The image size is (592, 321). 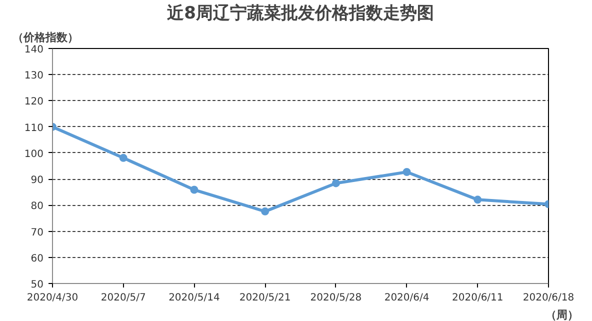 What do you see at coordinates (300, 14) in the screenshot?
I see `chart-title: 近8周辽宁蔬菜批发价格指数走势图` at bounding box center [300, 14].